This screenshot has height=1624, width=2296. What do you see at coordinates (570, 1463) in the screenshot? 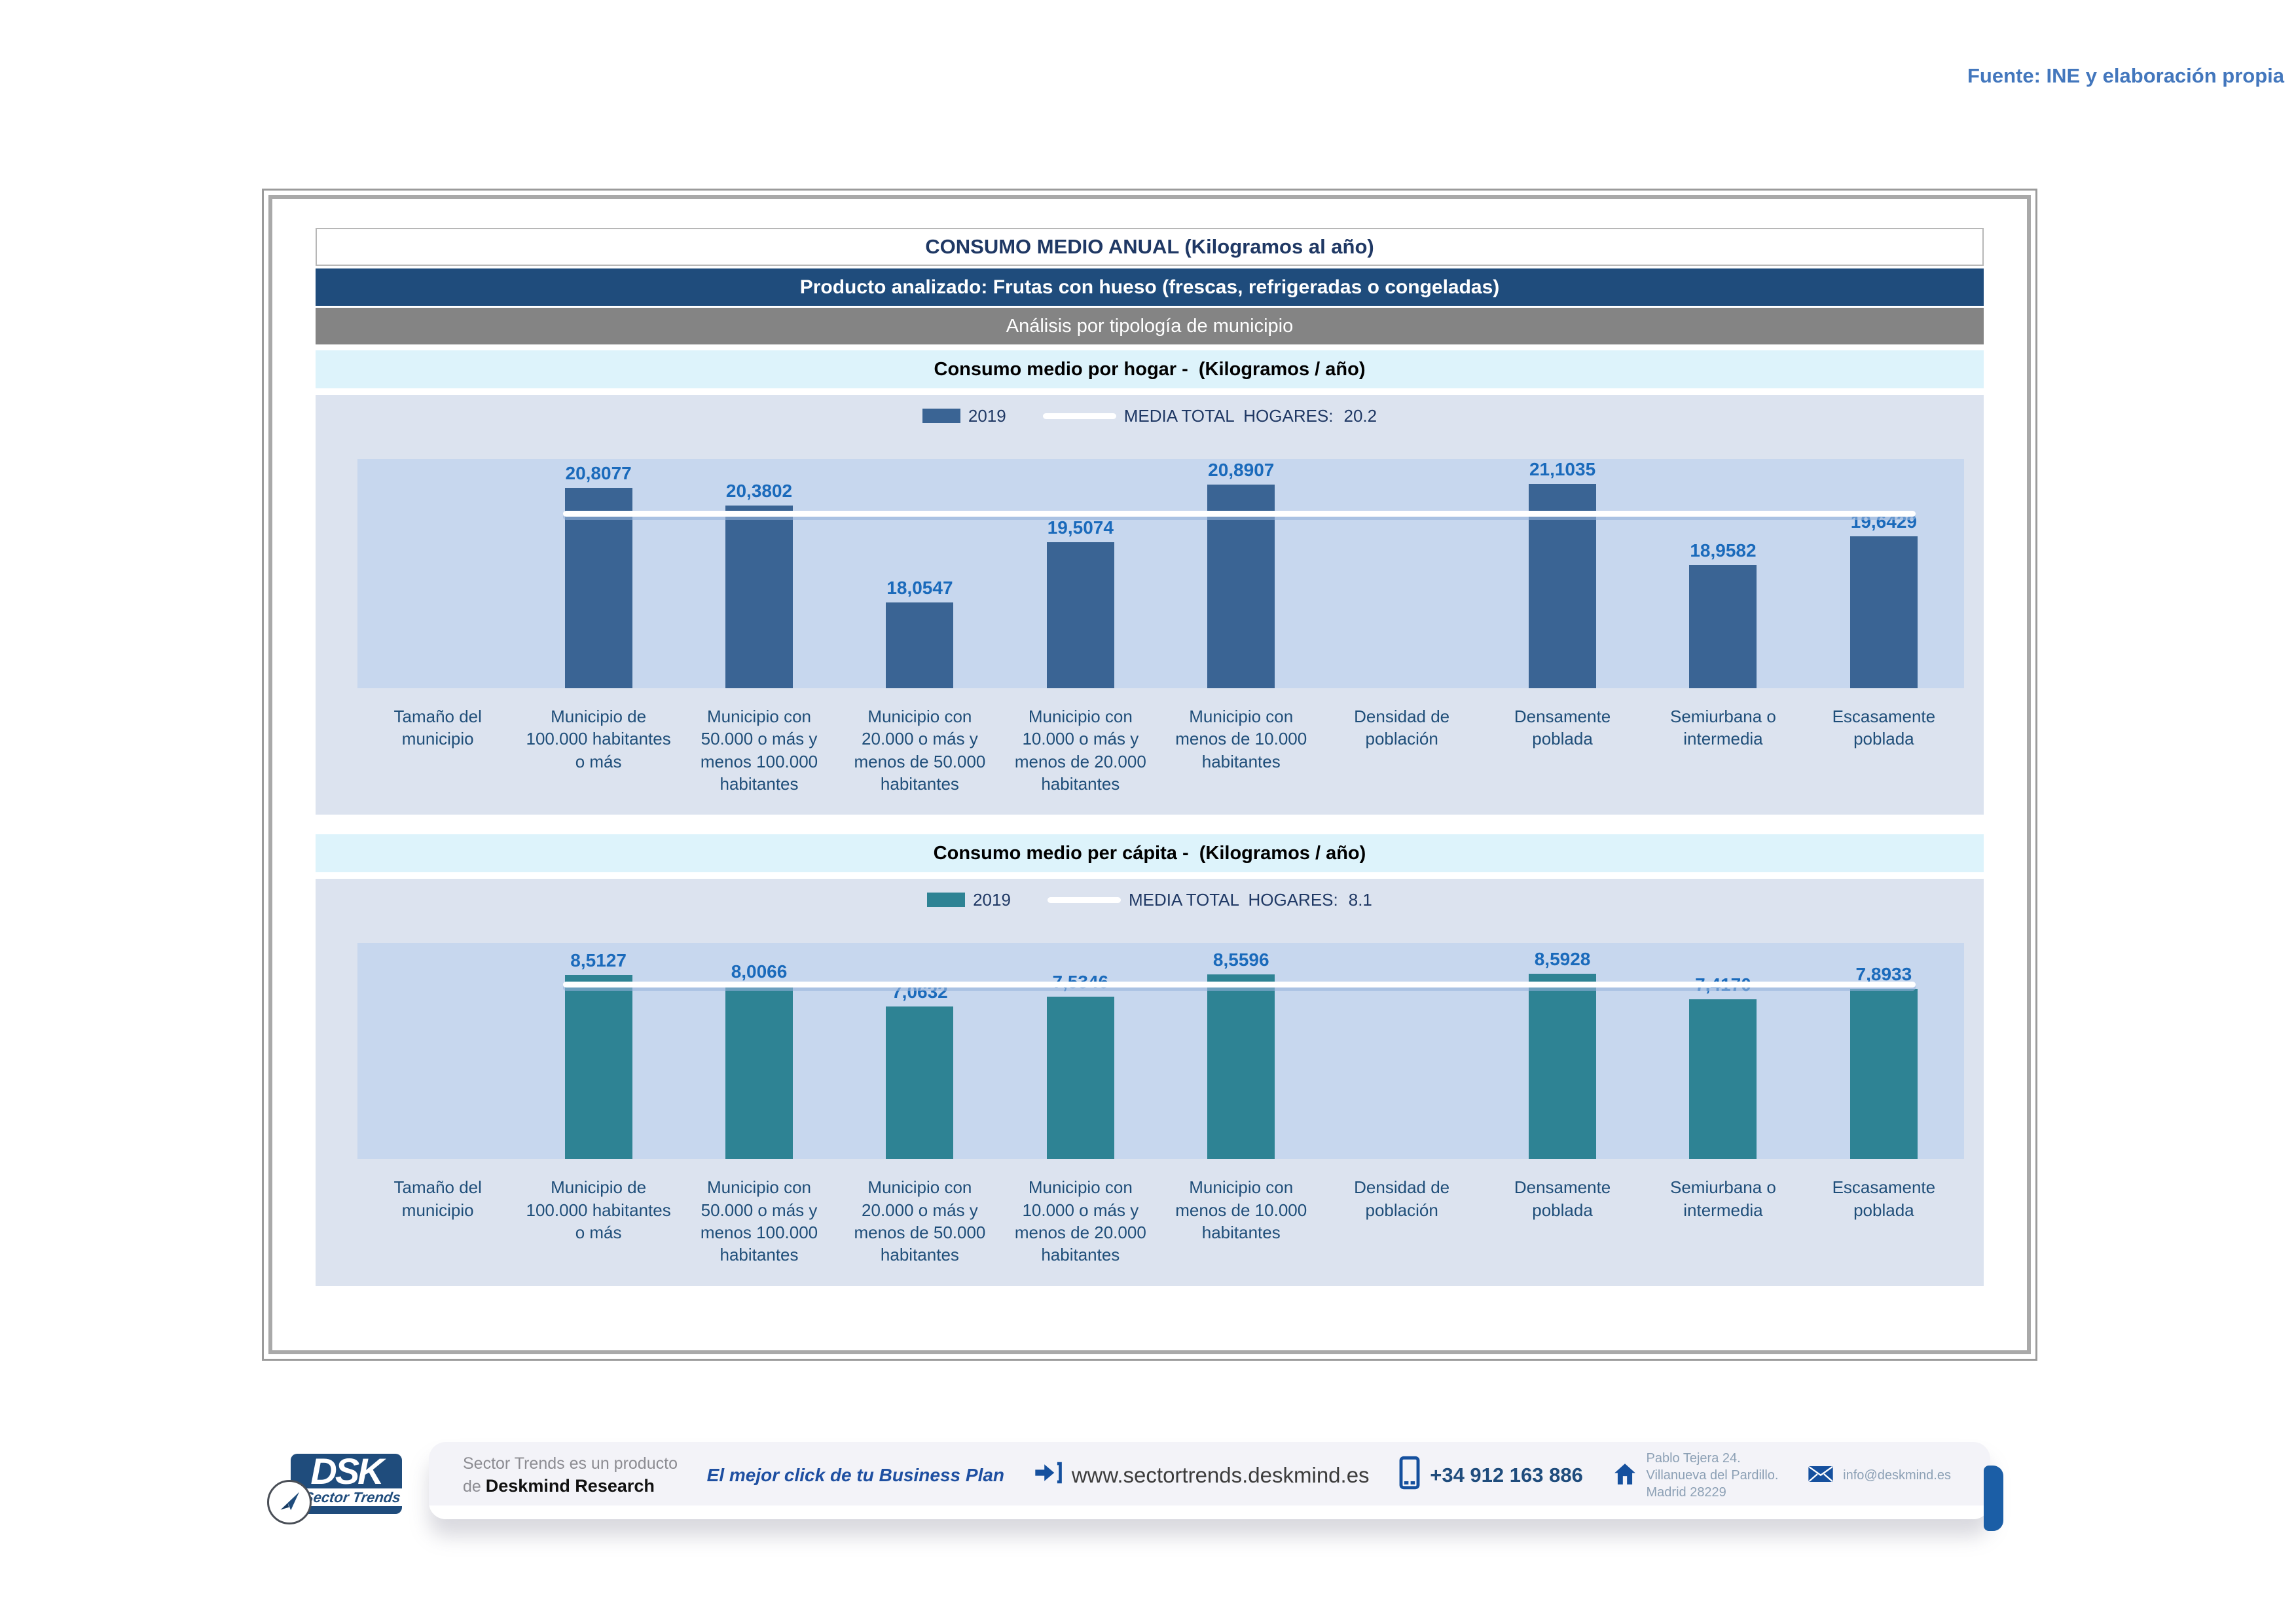
I see `footer-product-line1: Sector Trends es un producto` at bounding box center [570, 1463].